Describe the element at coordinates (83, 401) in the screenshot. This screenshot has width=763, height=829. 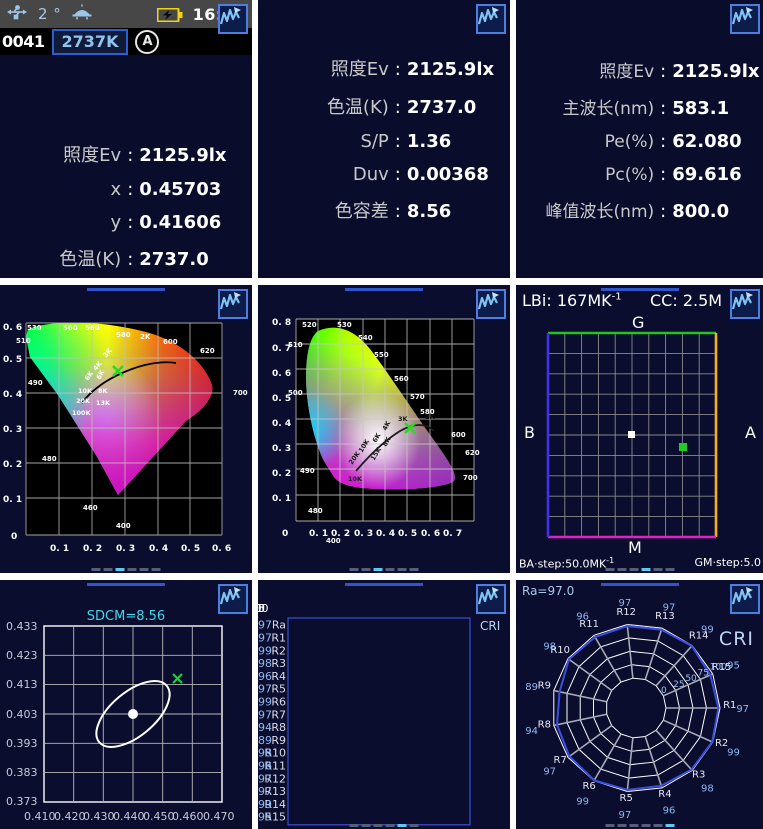
I see `svg-text: 20K` at that location.